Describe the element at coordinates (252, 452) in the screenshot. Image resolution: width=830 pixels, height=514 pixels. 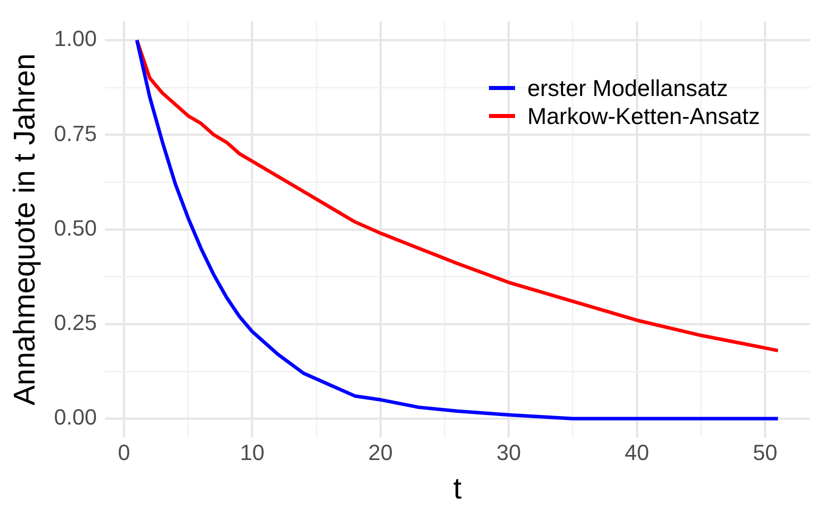
I see `x-tick-label: 10` at that location.